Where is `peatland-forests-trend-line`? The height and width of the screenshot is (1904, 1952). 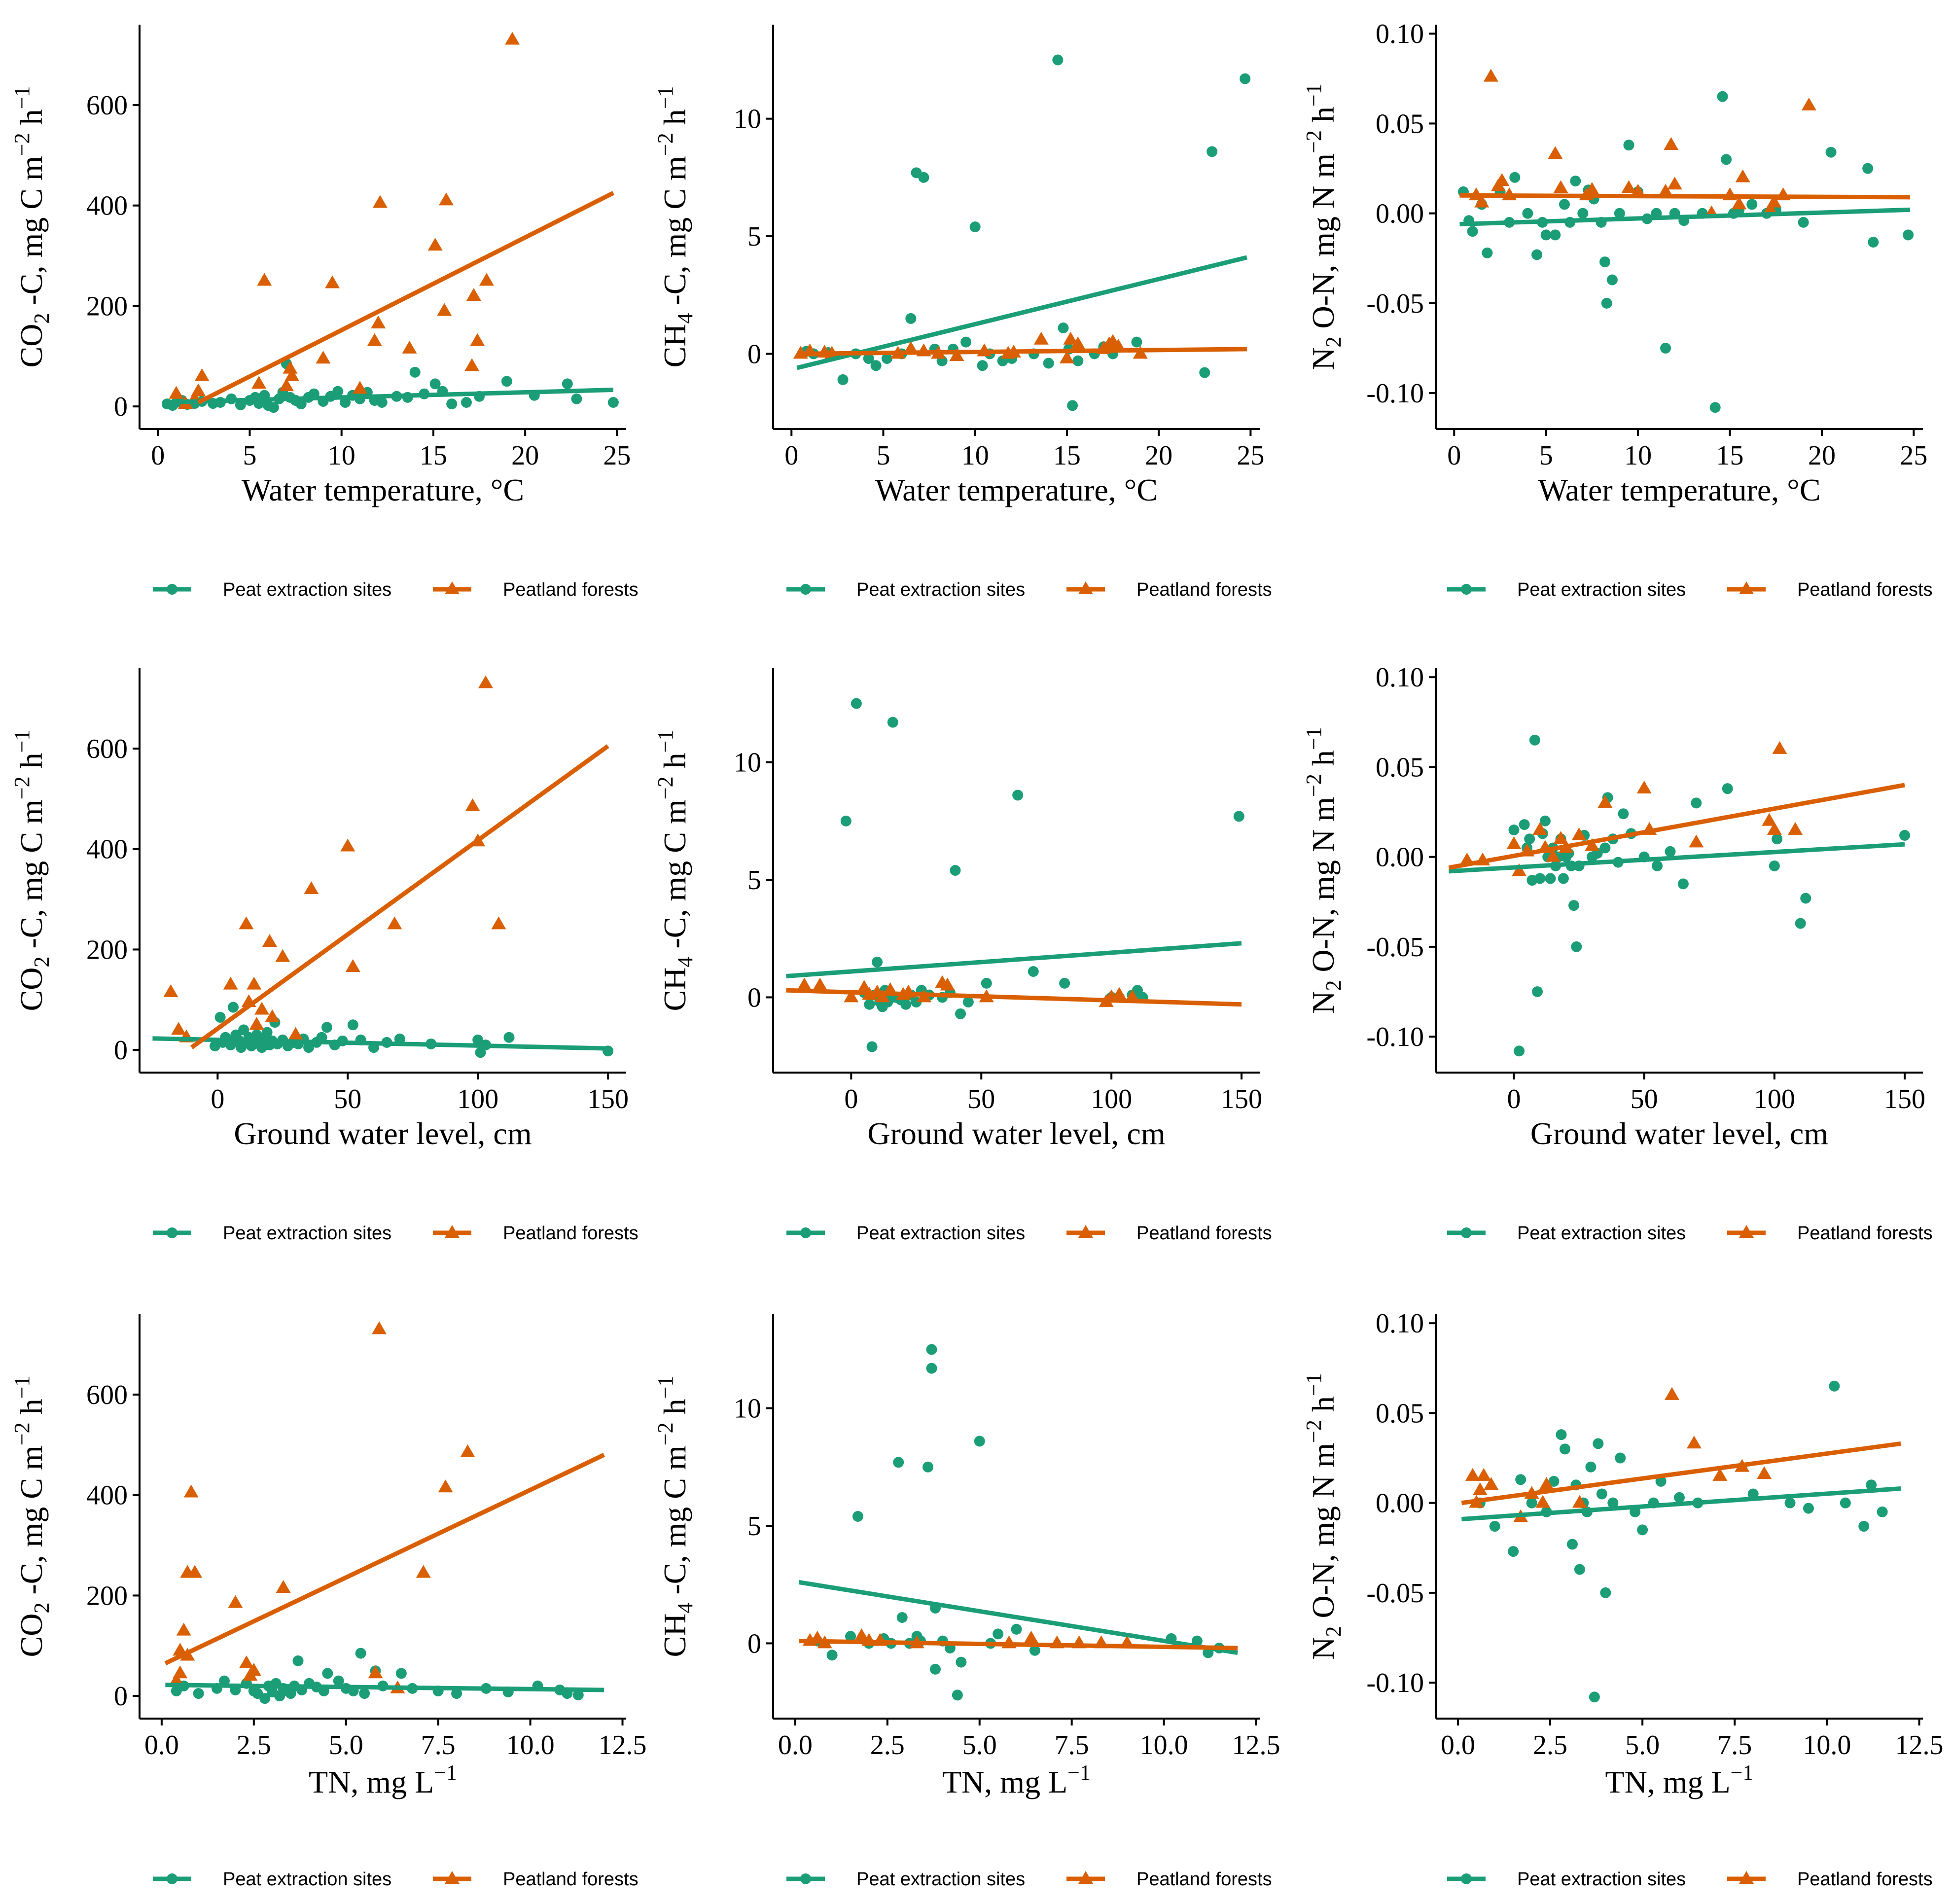
peatland-forests-trend-line is located at coordinates (1684, 197).